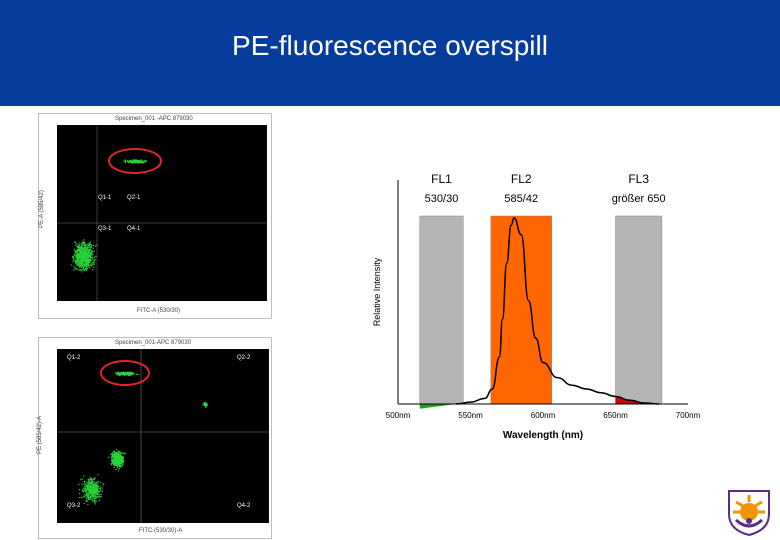 This screenshot has height=540, width=780. Describe the element at coordinates (74, 506) in the screenshot. I see `bottom-quadrant-q3: Q3-2` at that location.